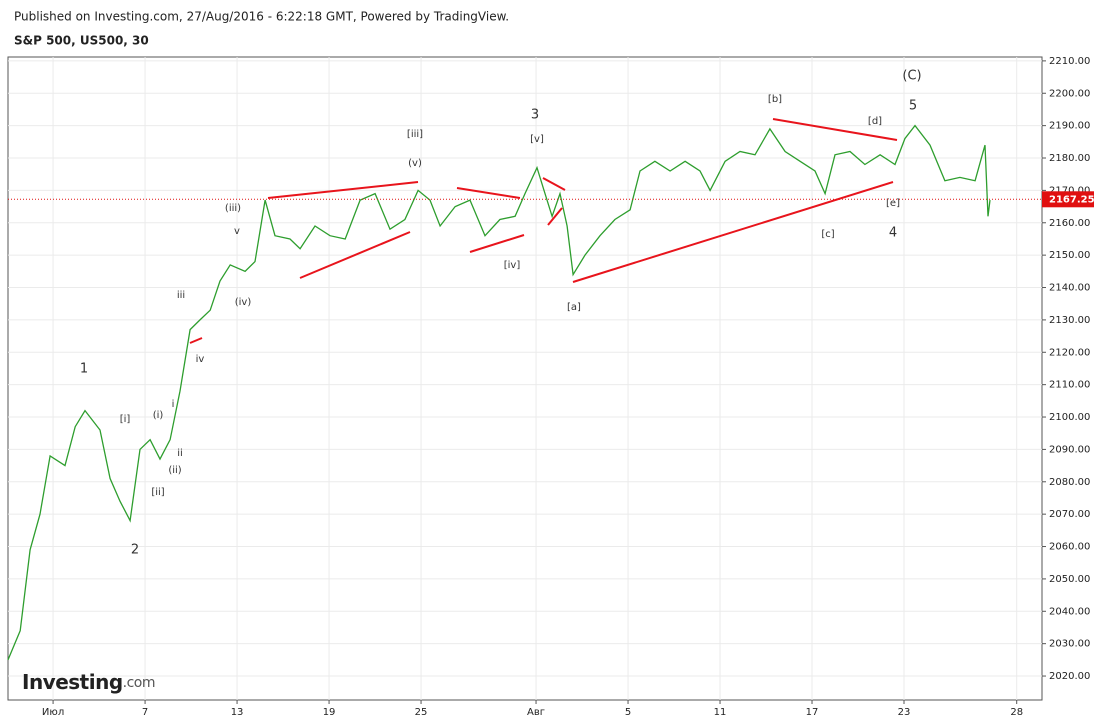 This screenshot has height=723, width=1103. Describe the element at coordinates (84, 369) in the screenshot. I see `wave-label: 1` at that location.